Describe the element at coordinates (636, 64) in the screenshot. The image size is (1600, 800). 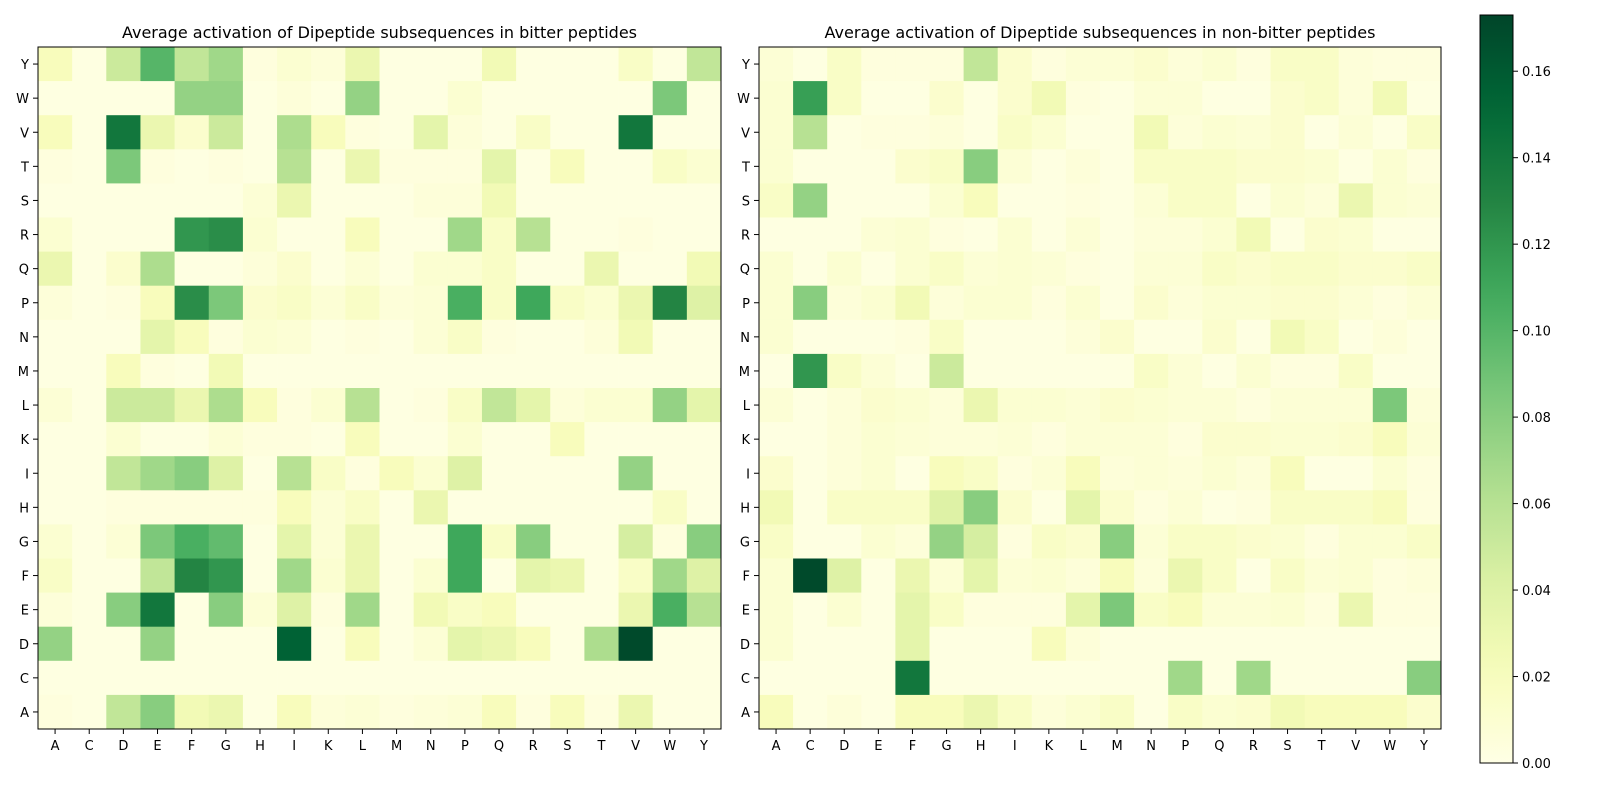
I see `bitter-cell-YV` at that location.